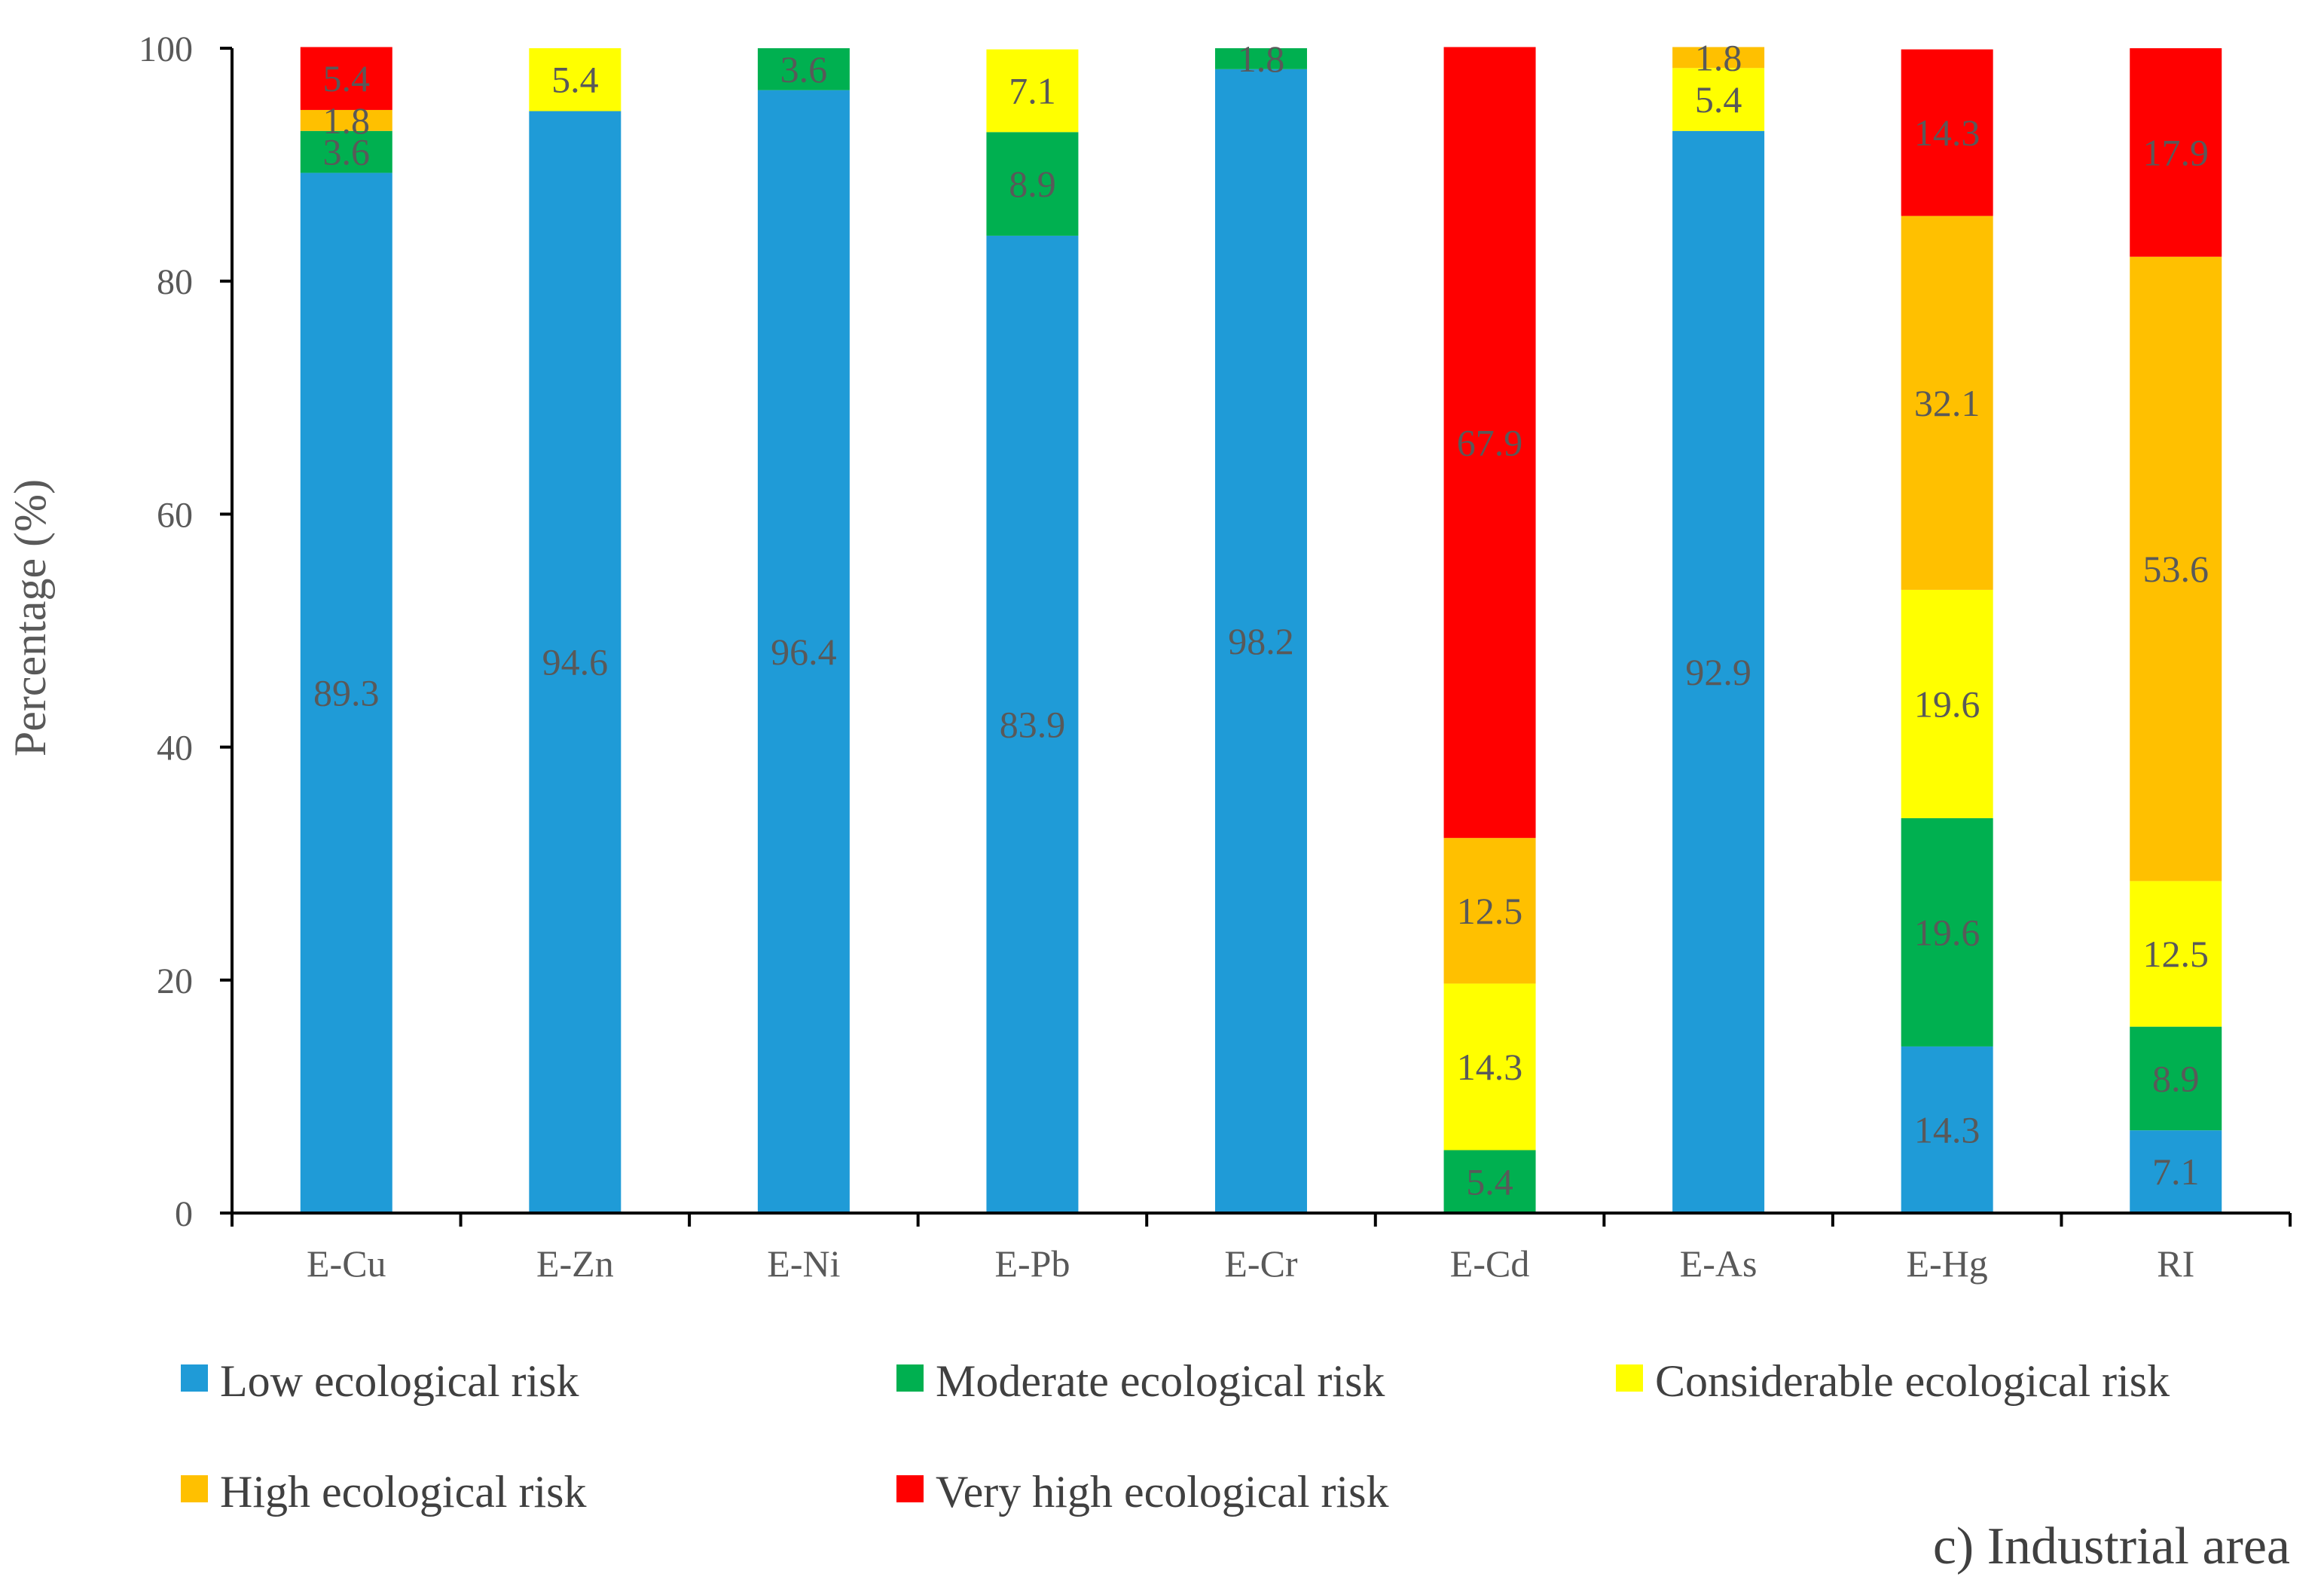  I want to click on y-tick-label: 100, so click(166, 49).